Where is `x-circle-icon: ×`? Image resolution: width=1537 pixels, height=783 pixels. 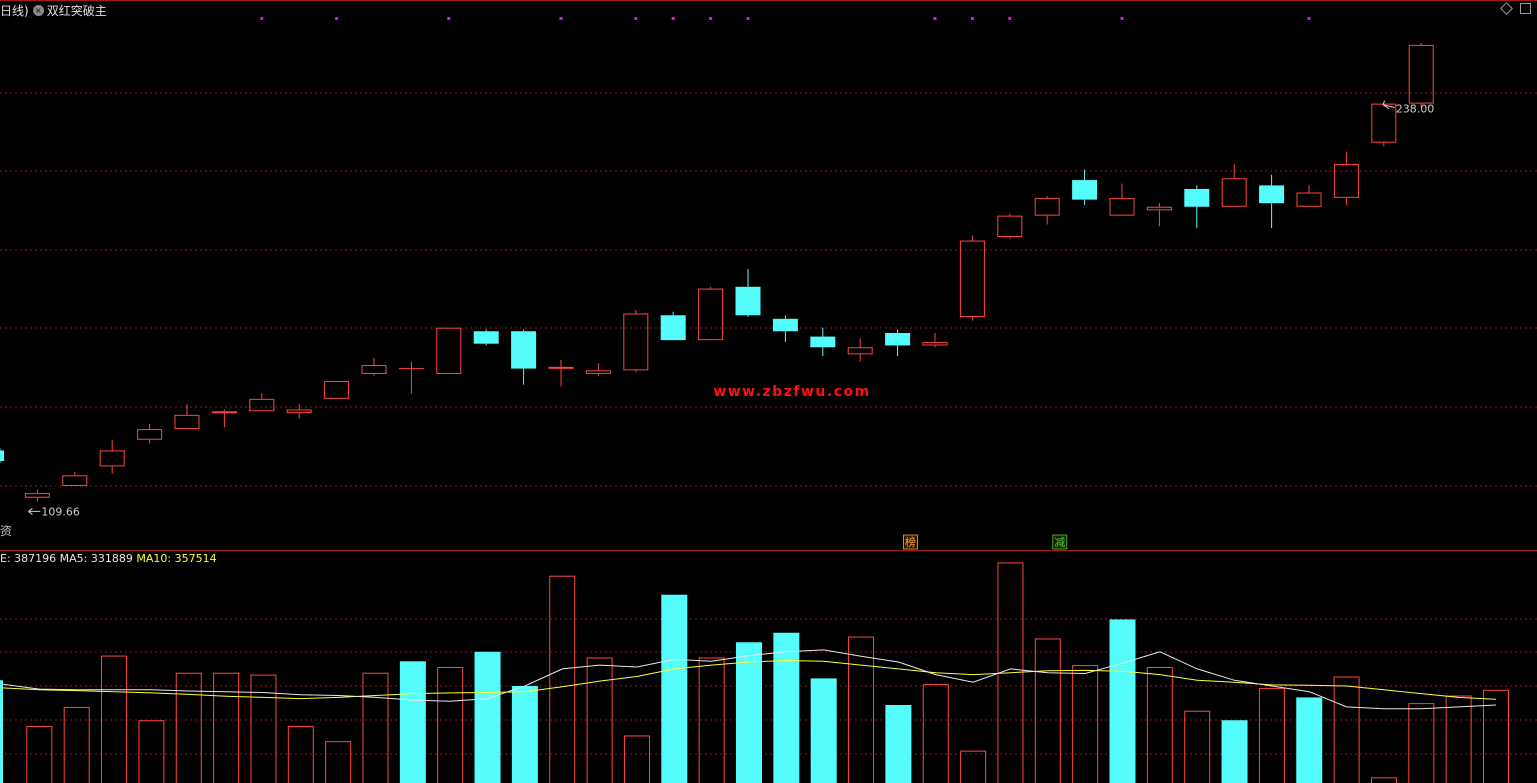 x-circle-icon: × is located at coordinates (38, 10).